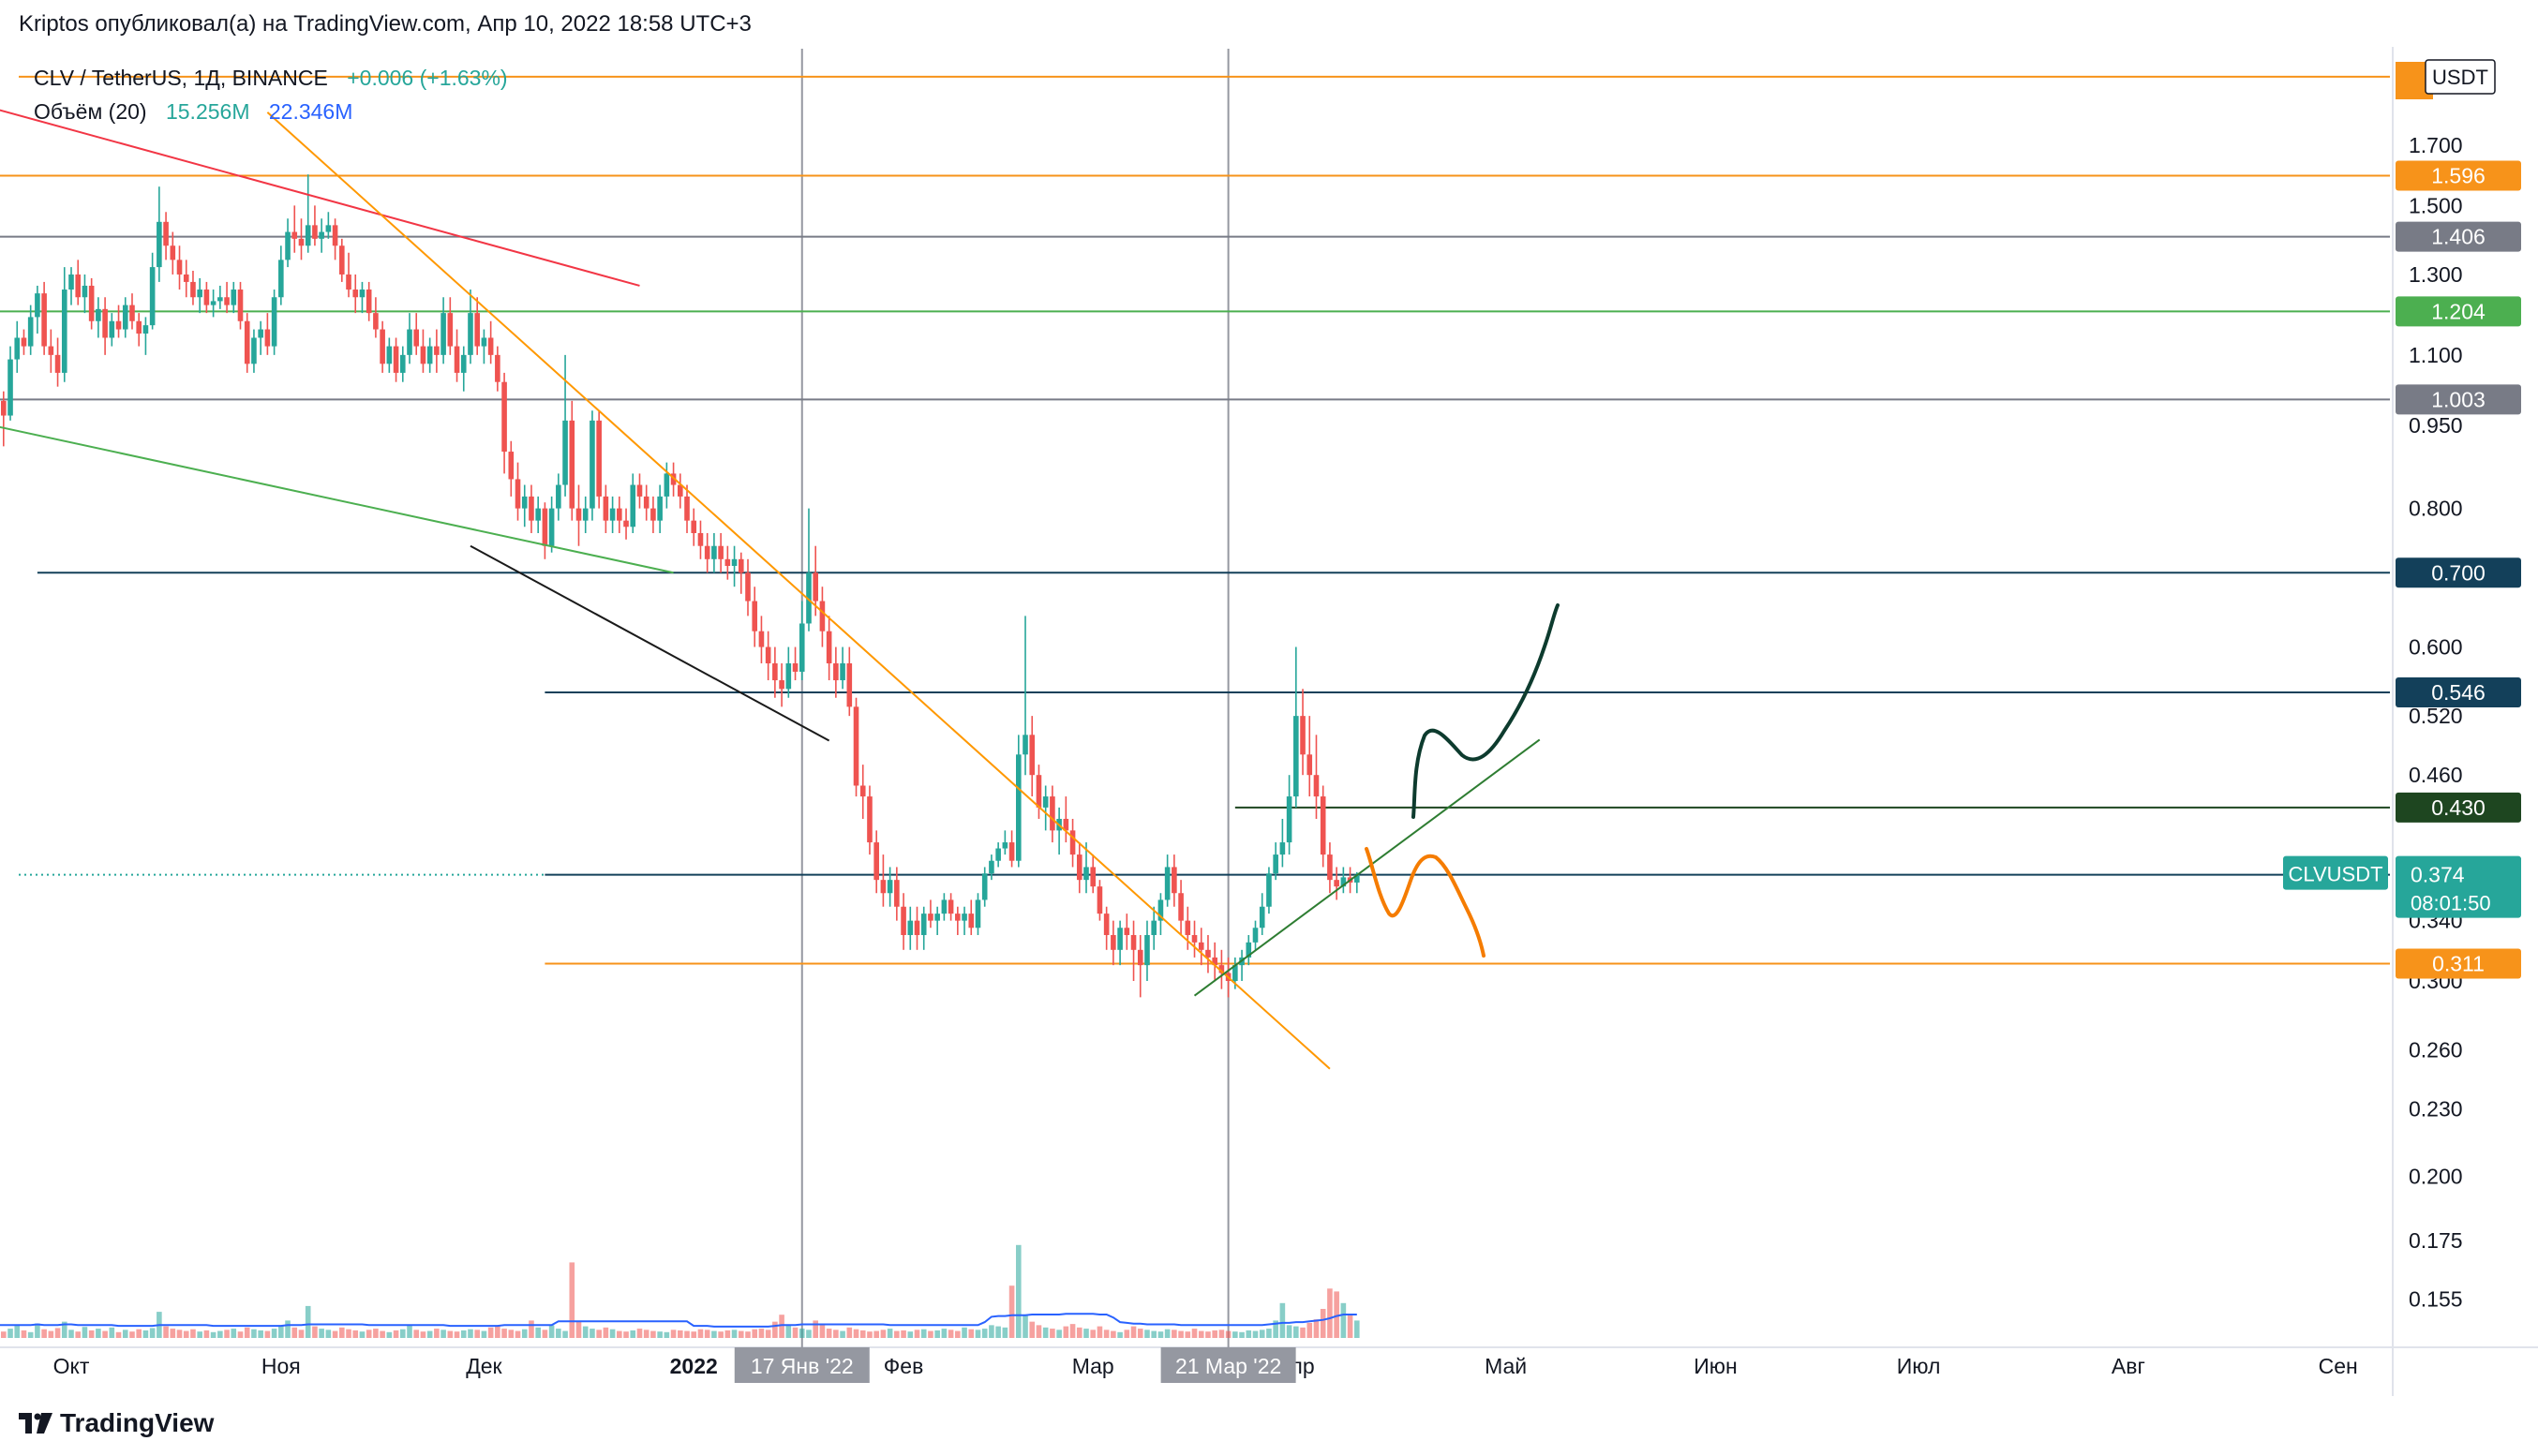 This screenshot has width=2538, height=1456. I want to click on tradingview-logo-icon, so click(35, 1423).